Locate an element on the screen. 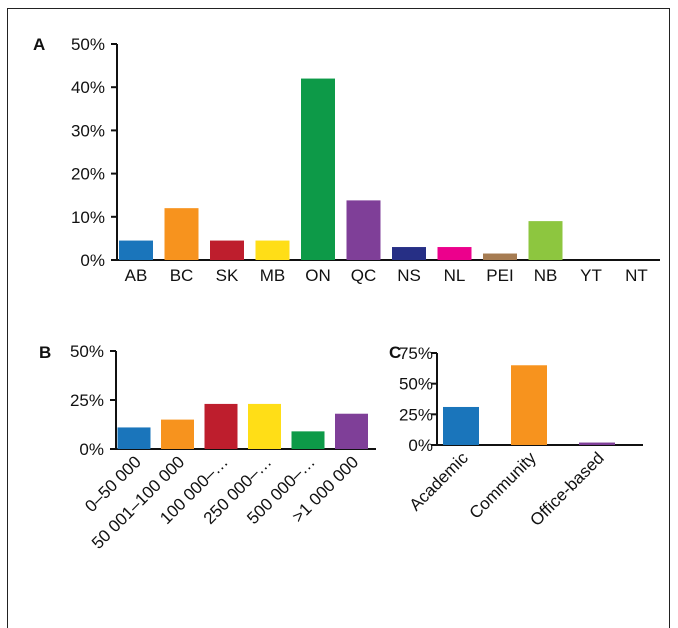  bar-mb is located at coordinates (272, 250).